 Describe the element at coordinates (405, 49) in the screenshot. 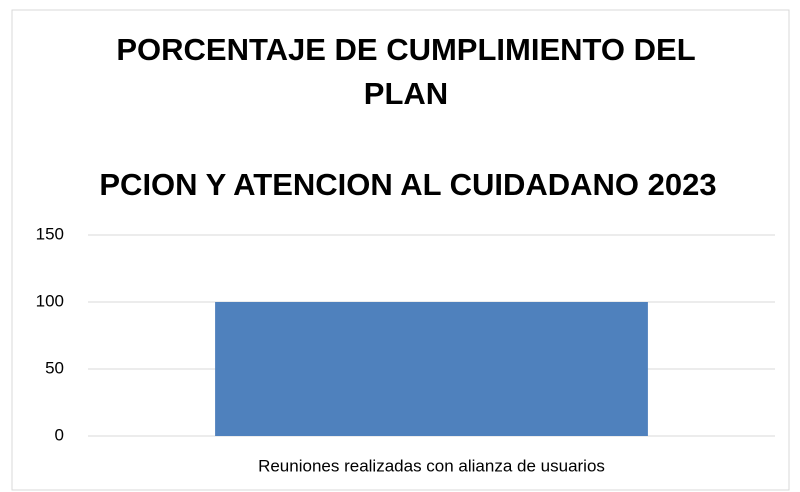

I see `chart-title: PORCENTAJE DE CUMPLIMIENTO DEL` at that location.